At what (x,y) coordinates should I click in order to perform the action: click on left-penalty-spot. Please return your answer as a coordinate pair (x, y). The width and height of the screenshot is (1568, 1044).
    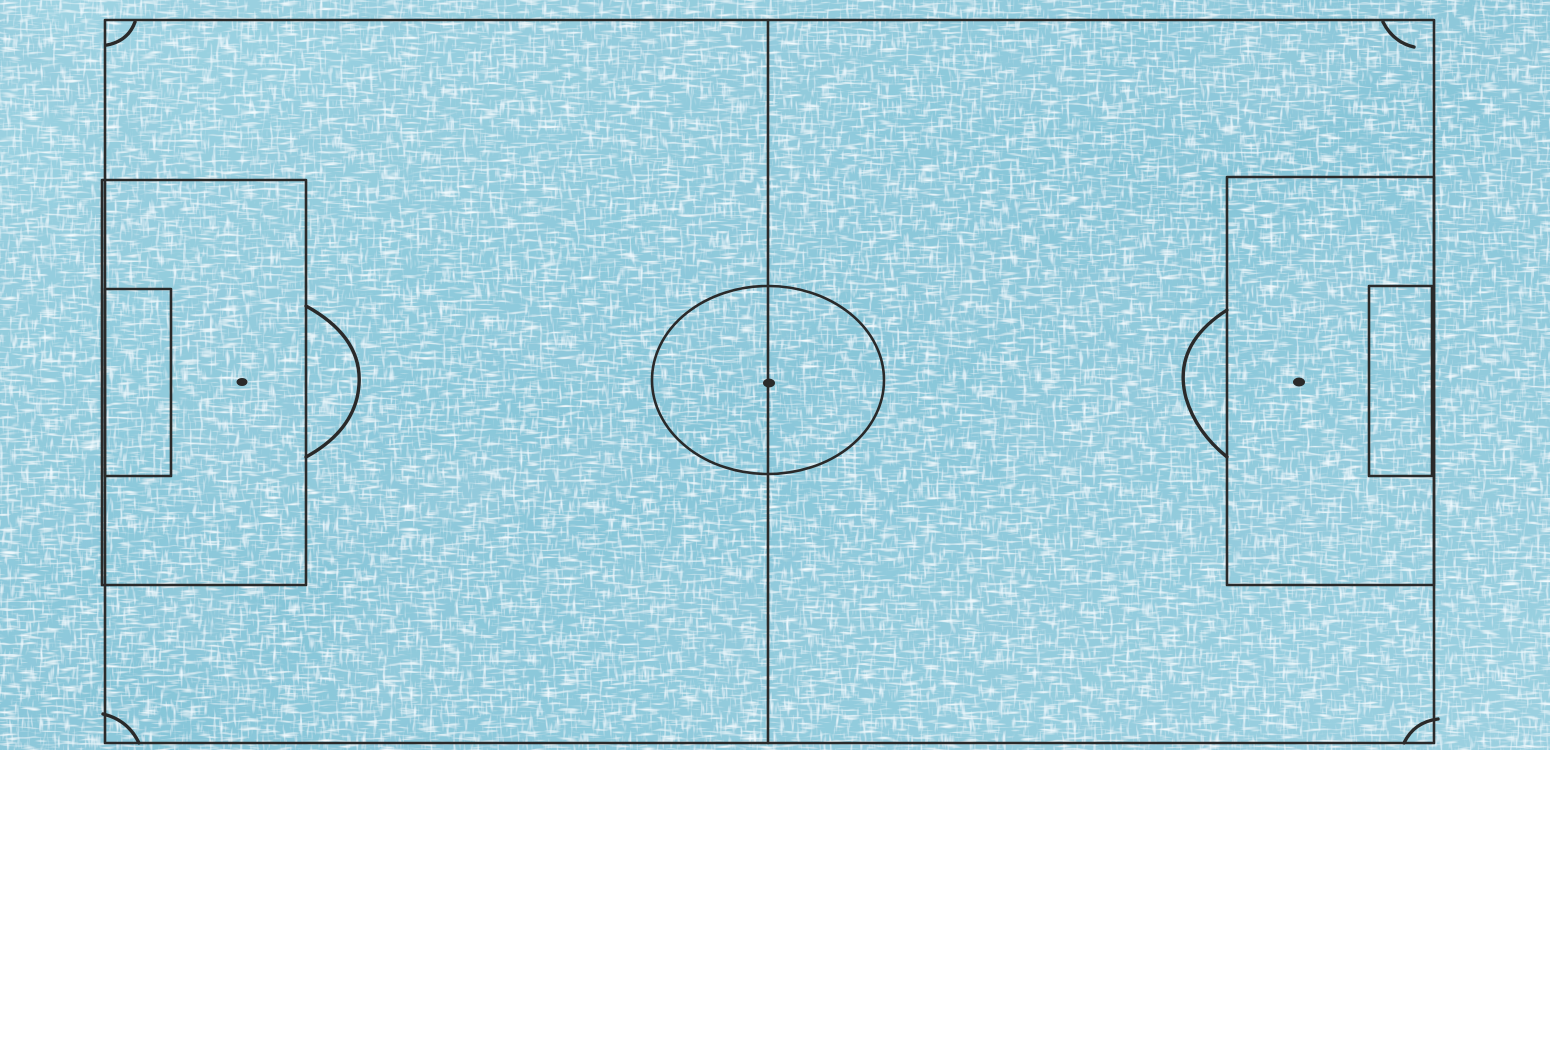
    Looking at the image, I should click on (242, 382).